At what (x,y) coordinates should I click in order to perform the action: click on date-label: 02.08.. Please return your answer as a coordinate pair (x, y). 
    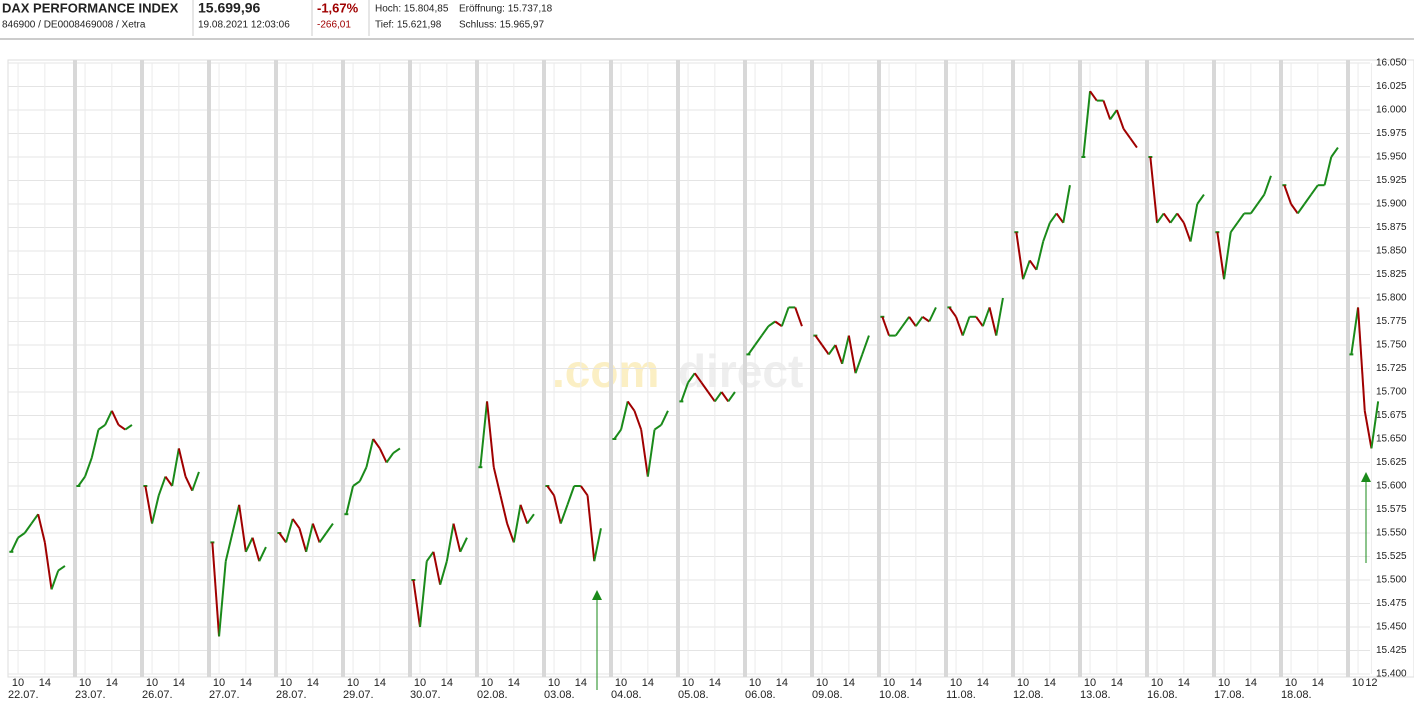
    Looking at the image, I should click on (492, 695).